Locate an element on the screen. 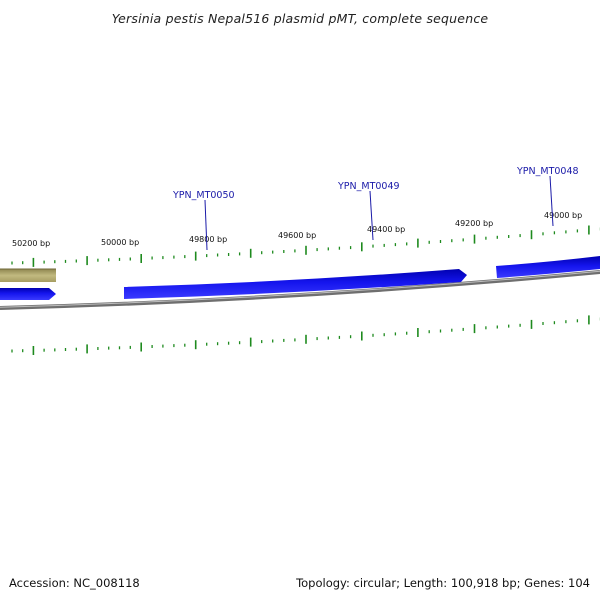 The image size is (600, 600). position-label: 50200 bp is located at coordinates (31, 243).